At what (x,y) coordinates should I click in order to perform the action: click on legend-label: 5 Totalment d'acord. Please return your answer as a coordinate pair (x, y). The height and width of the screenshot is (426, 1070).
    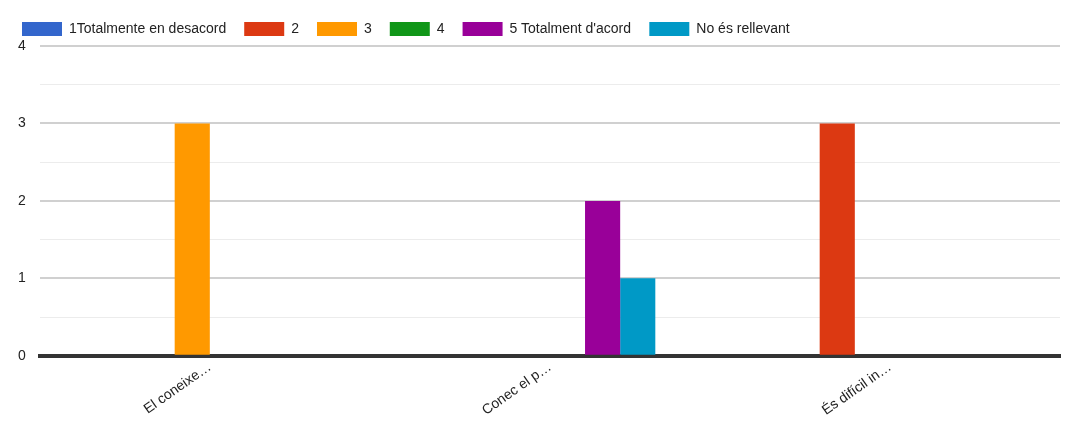
    Looking at the image, I should click on (570, 27).